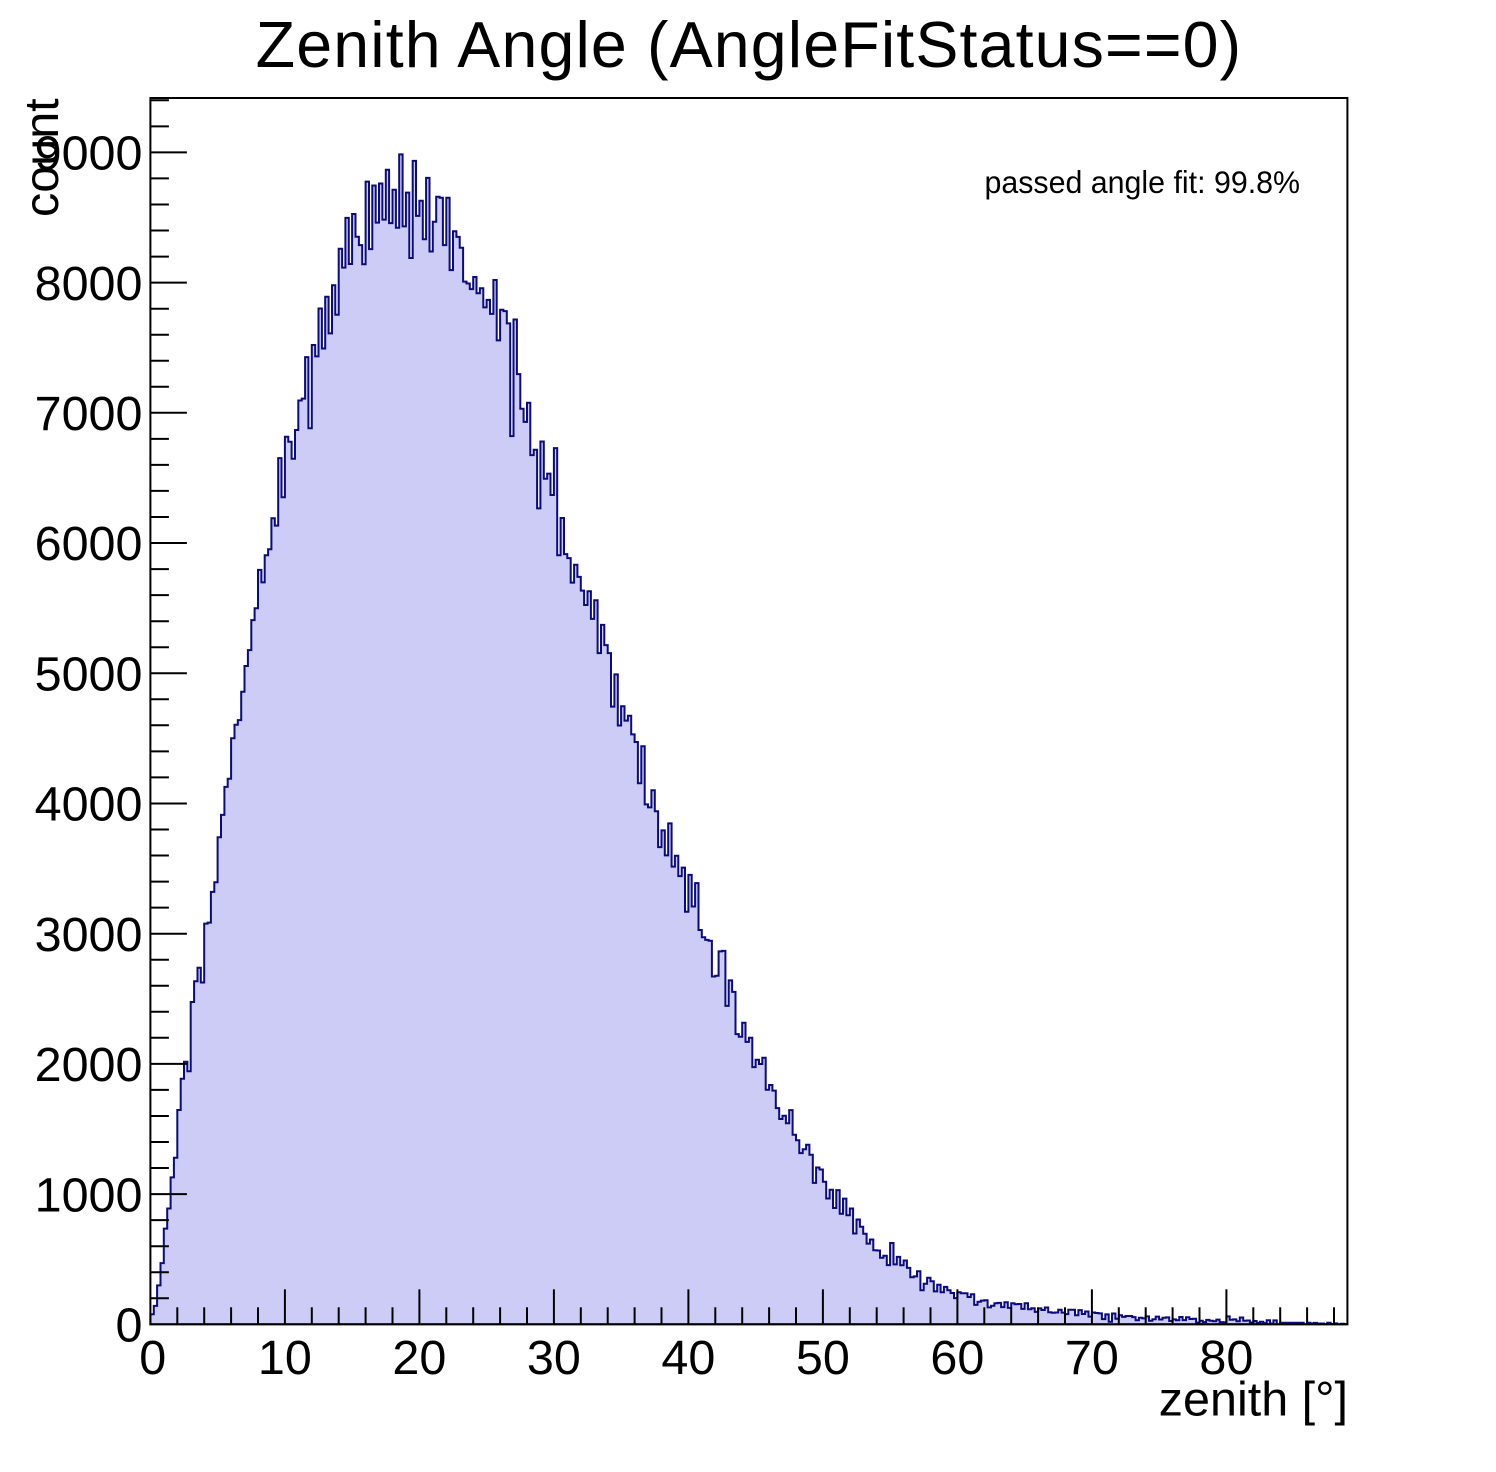  What do you see at coordinates (1226, 1358) in the screenshot?
I see `svg-text: 80` at bounding box center [1226, 1358].